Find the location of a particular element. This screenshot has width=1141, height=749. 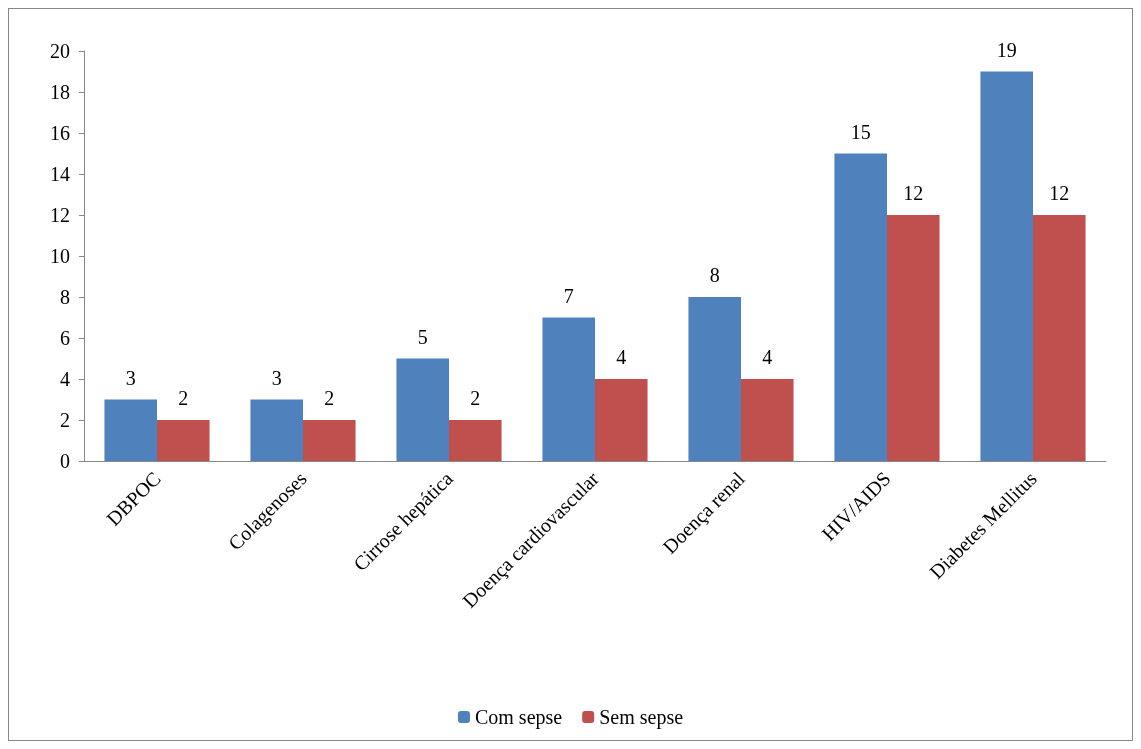

y-tick-label: 8 is located at coordinates (65, 297).